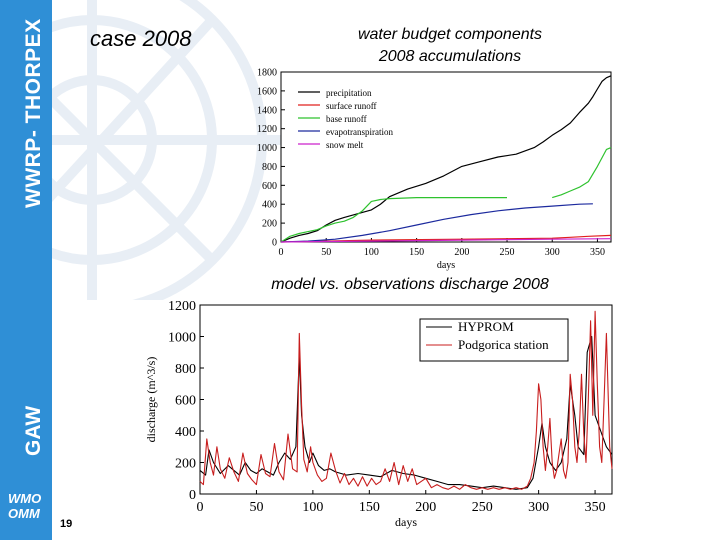 This screenshot has width=720, height=540. What do you see at coordinates (66, 524) in the screenshot?
I see `page-number: 19` at bounding box center [66, 524].